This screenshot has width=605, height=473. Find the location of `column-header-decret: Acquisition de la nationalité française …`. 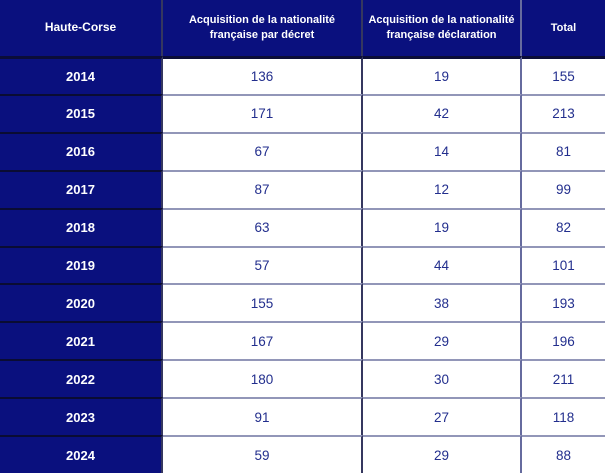

column-header-decret: Acquisition de la nationalité française … is located at coordinates (263, 28).